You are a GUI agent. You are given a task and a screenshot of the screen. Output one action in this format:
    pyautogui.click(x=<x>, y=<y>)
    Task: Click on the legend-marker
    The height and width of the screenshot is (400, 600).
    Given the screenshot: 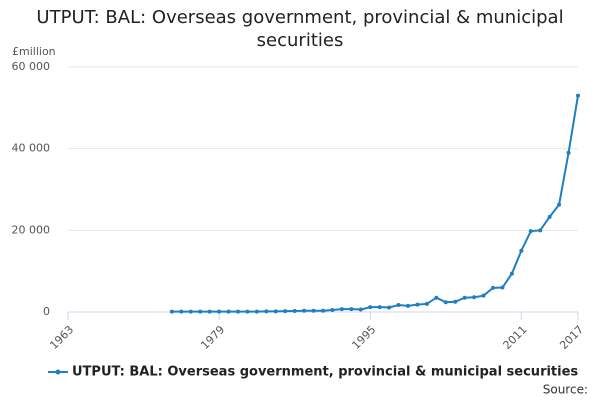 What is the action you would take?
    pyautogui.click(x=58, y=372)
    